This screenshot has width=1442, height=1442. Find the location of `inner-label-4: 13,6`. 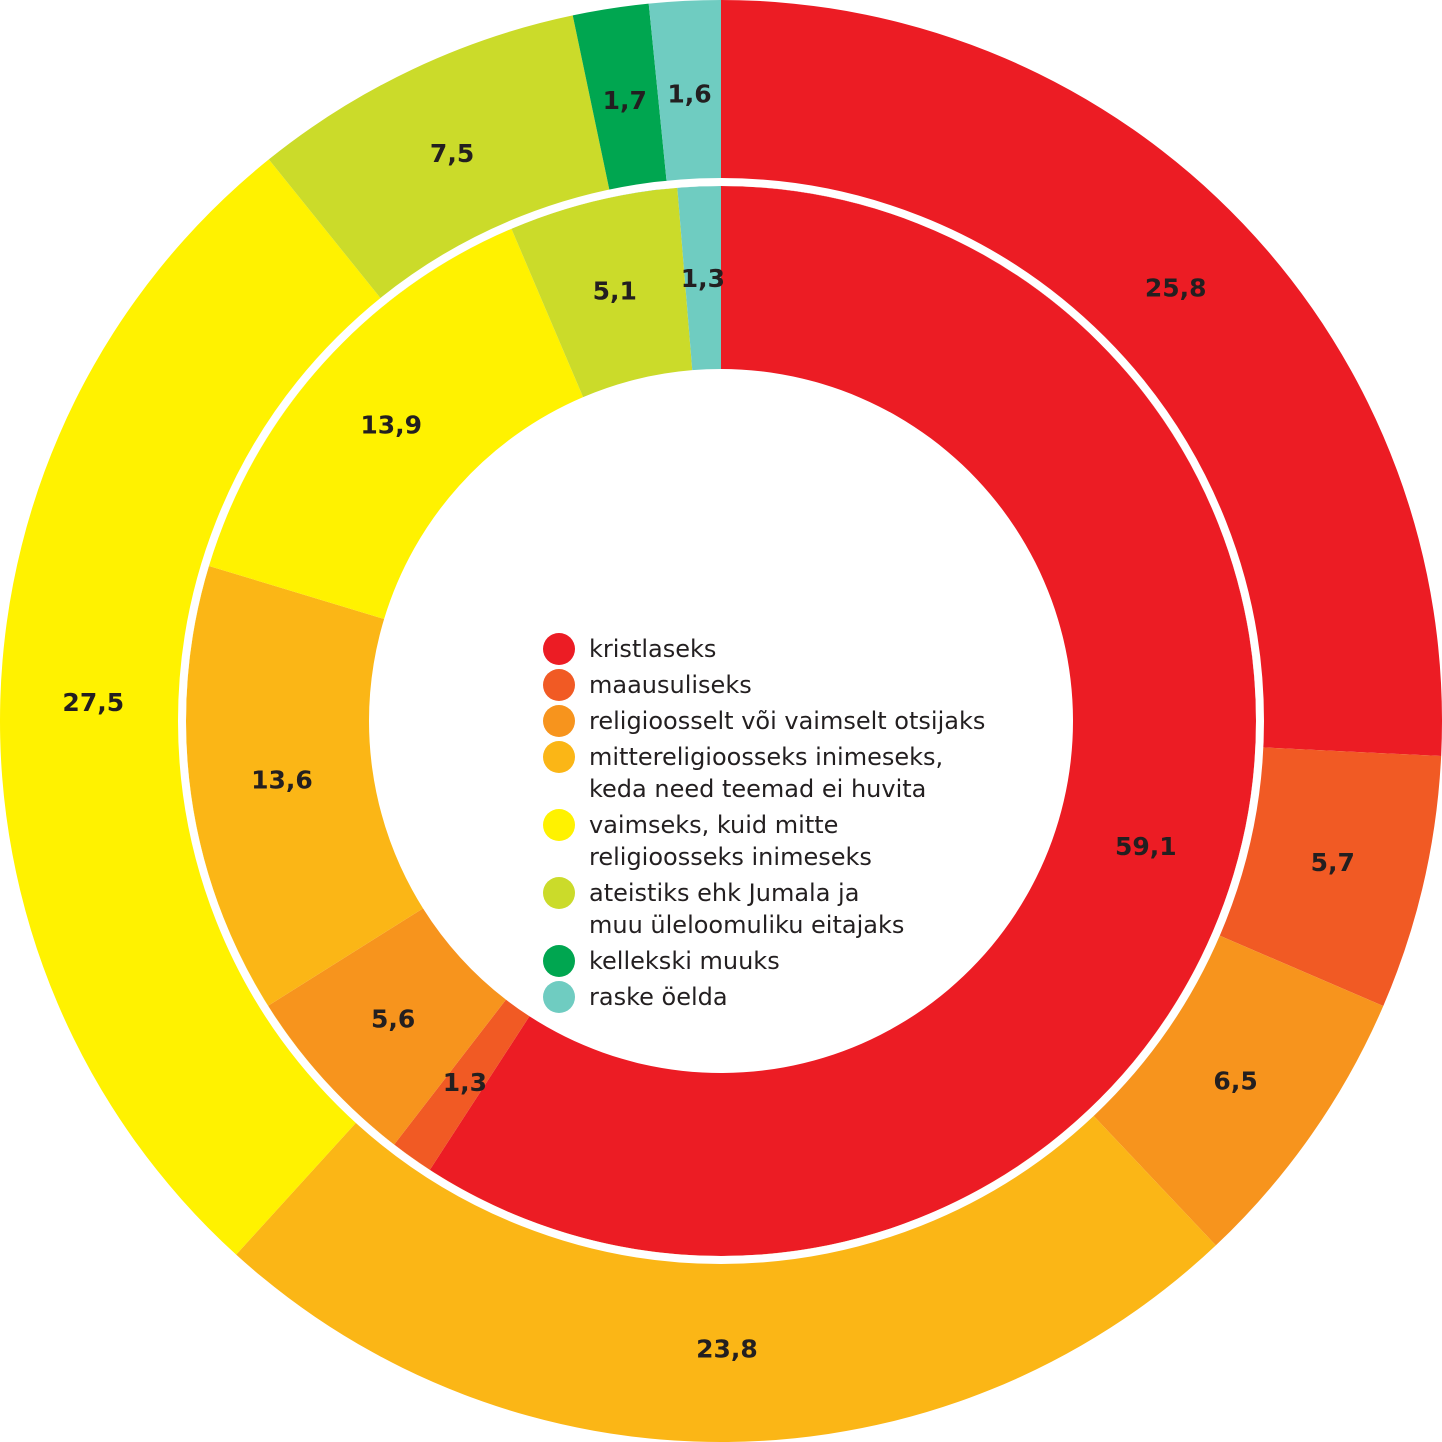

inner-label-4: 13,6 is located at coordinates (282, 780).